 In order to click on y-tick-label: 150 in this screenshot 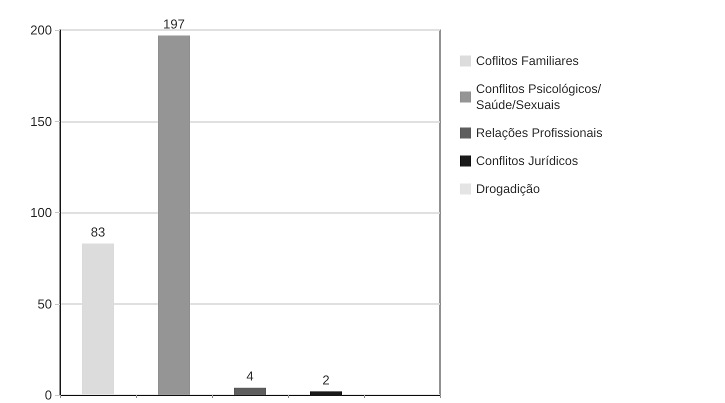, I will do `click(41, 121)`.